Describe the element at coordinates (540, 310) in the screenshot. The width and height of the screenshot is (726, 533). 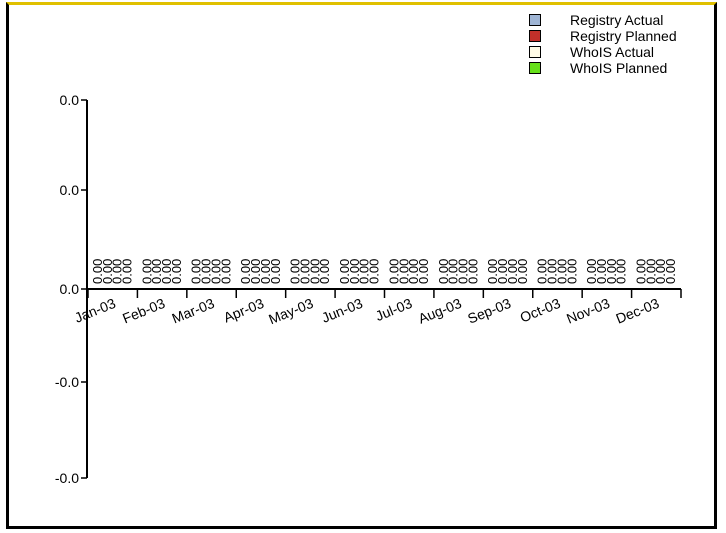
I see `x-tick-label: Oct-03` at that location.